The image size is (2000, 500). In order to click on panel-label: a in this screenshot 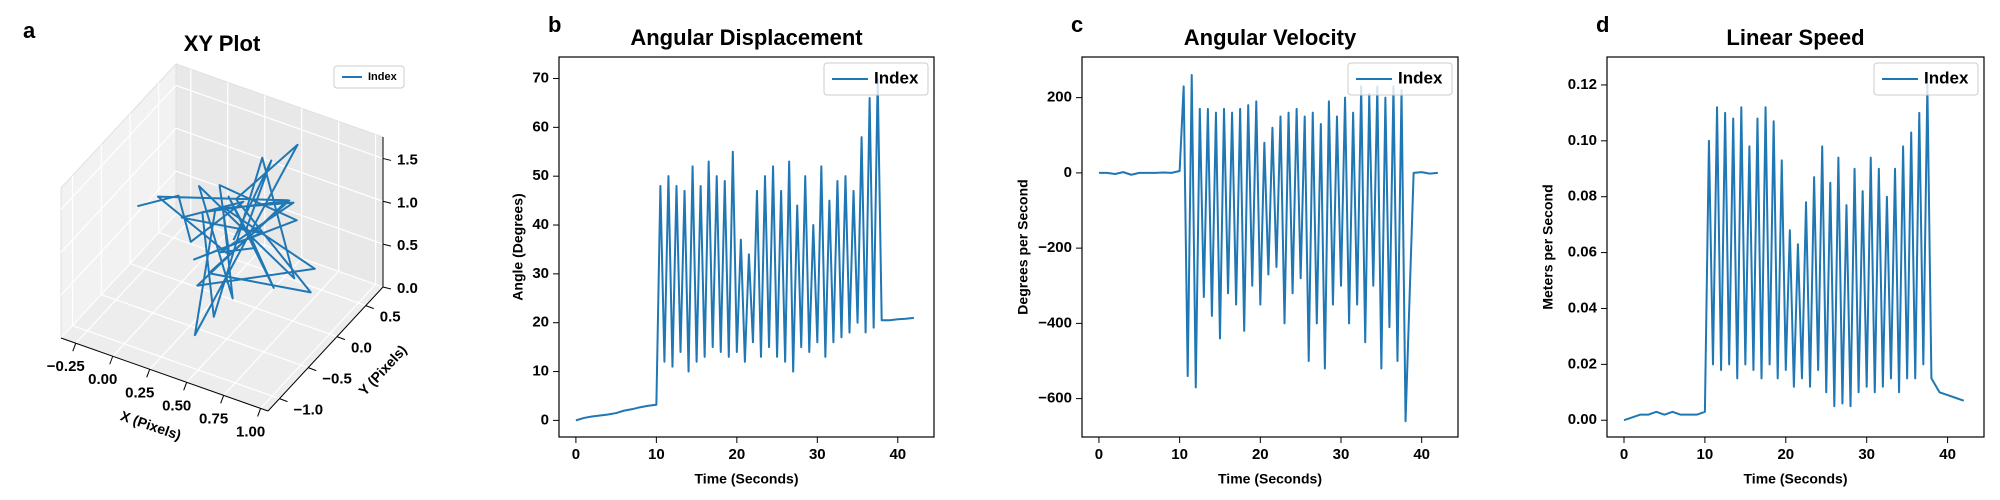, I will do `click(29, 30)`.